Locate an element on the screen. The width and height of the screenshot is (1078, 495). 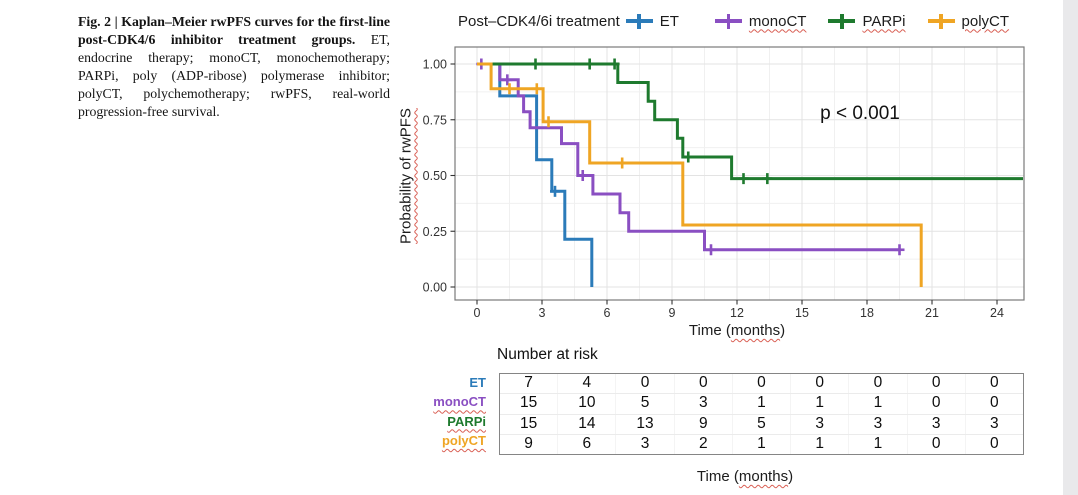
legend-item-polyct: polyCT is located at coordinates (968, 21).